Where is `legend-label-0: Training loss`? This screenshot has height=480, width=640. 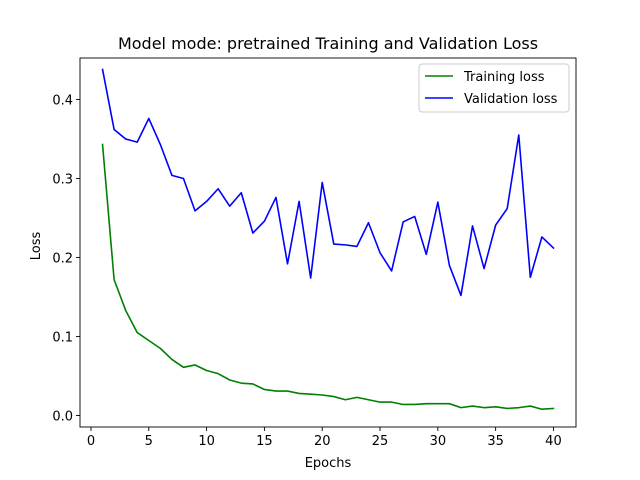 legend-label-0: Training loss is located at coordinates (504, 77).